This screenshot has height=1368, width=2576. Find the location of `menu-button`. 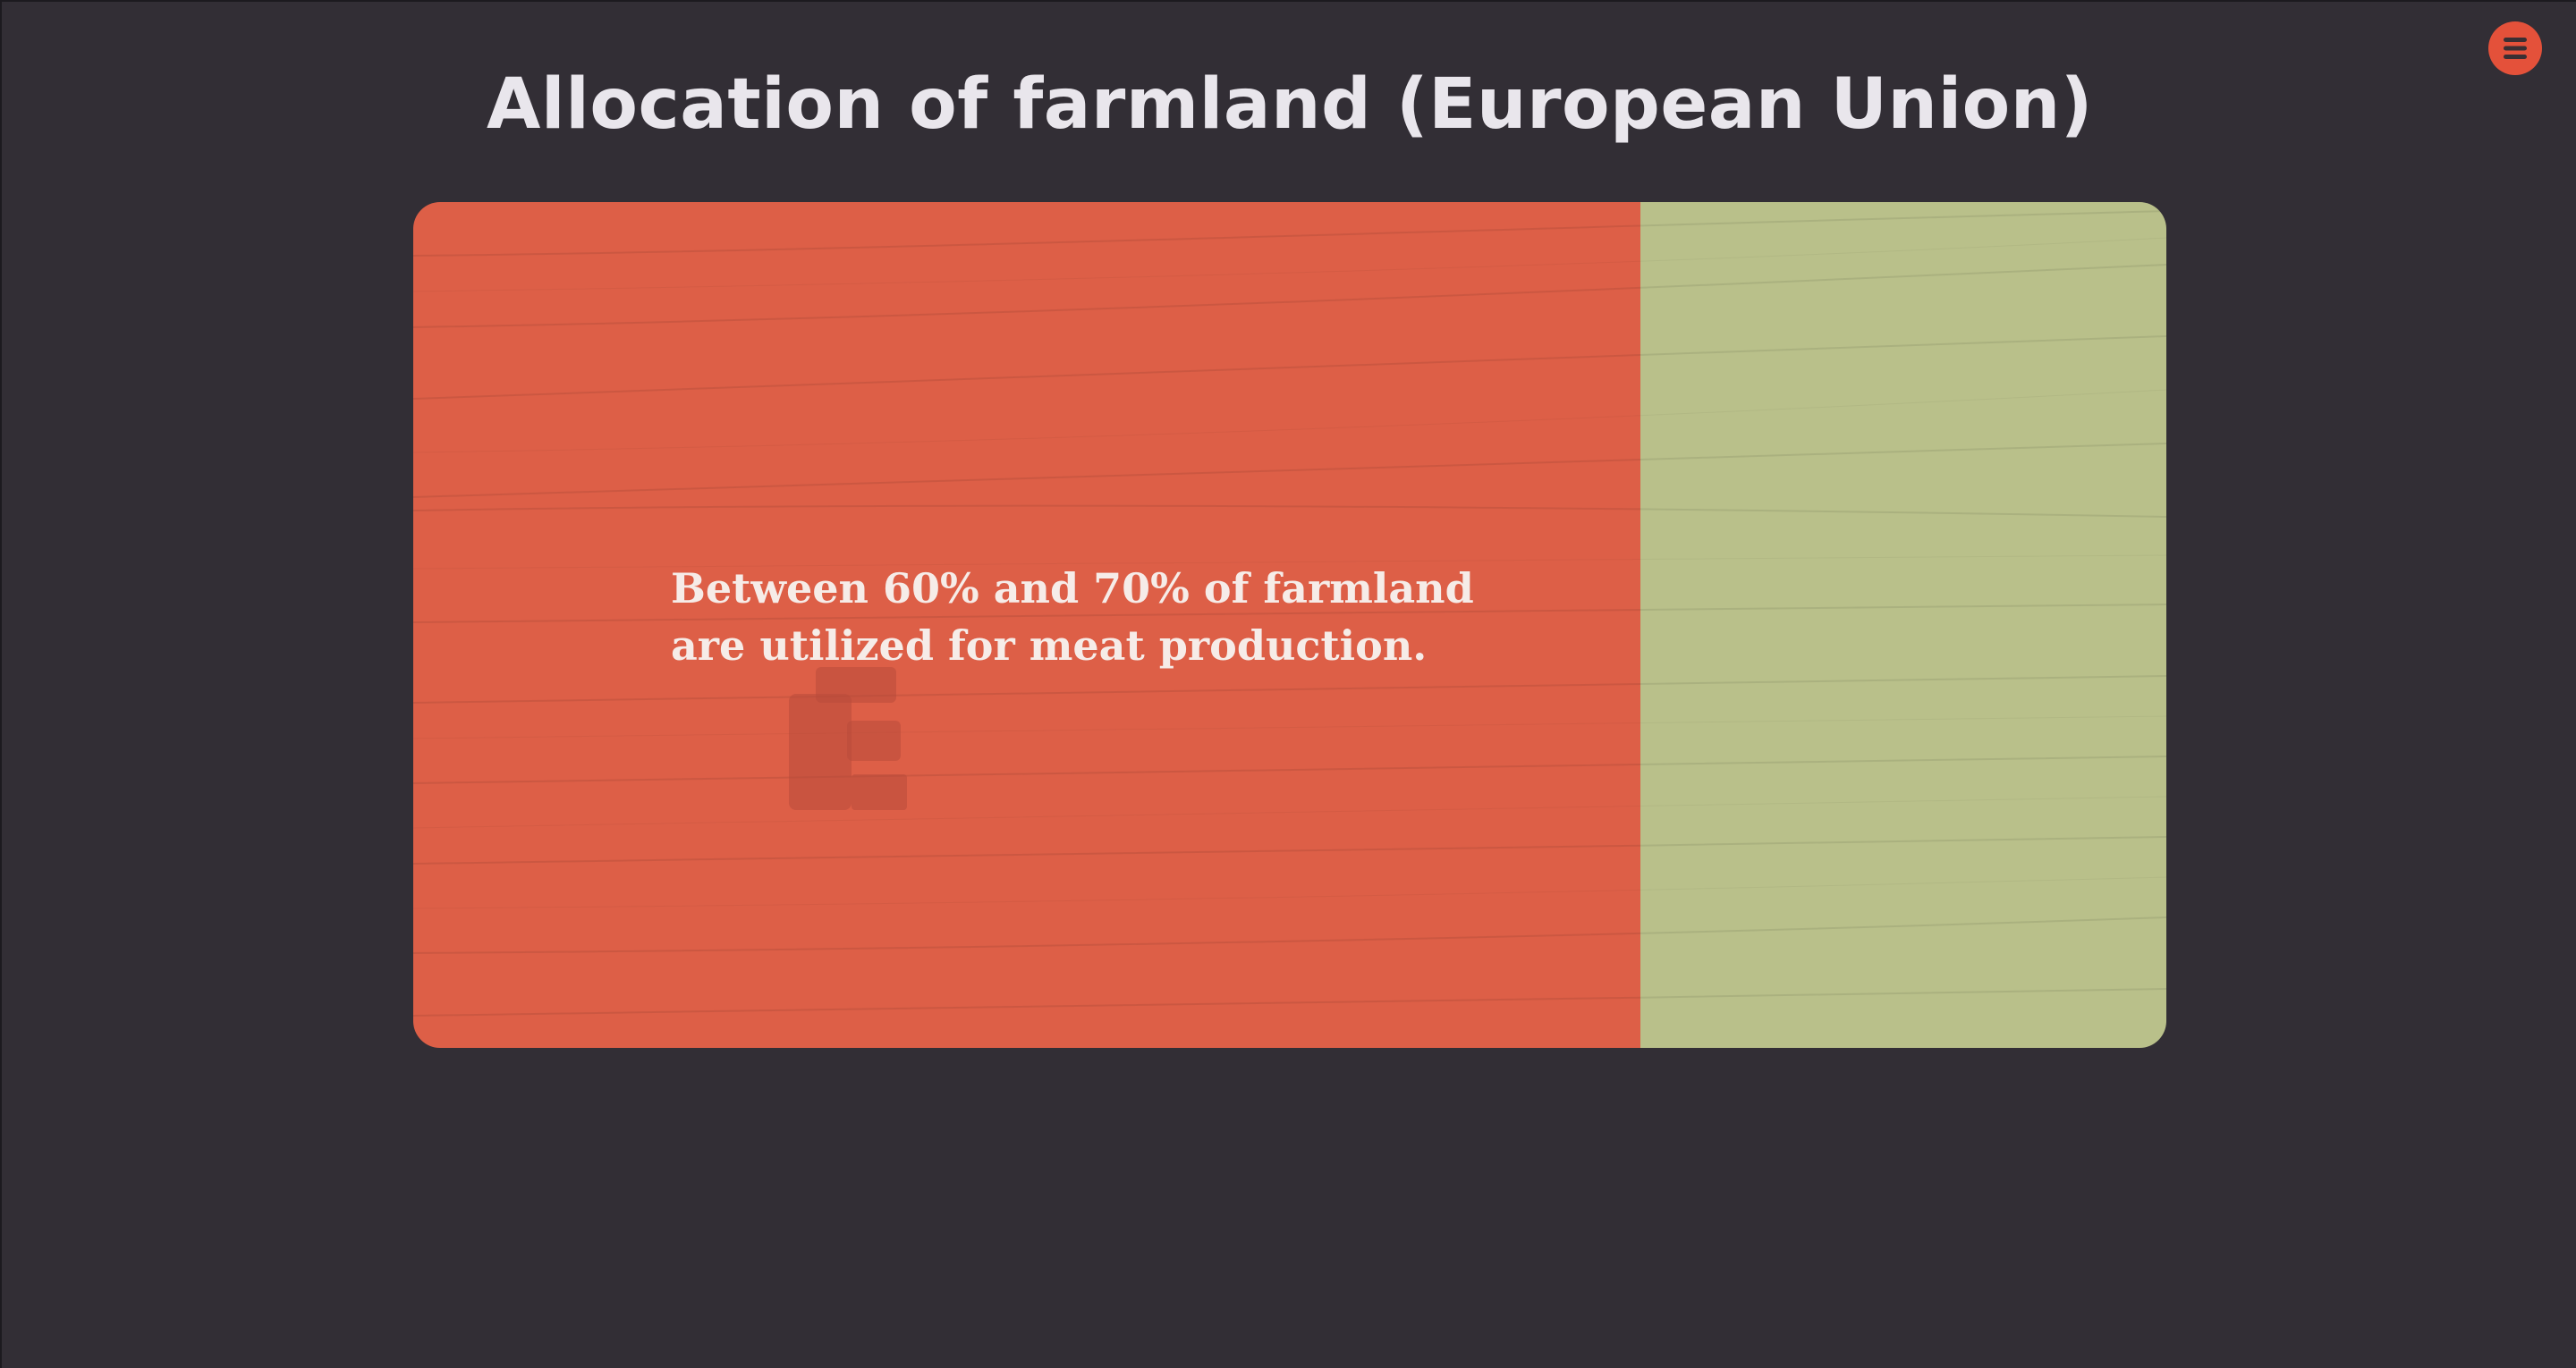

menu-button is located at coordinates (2515, 48).